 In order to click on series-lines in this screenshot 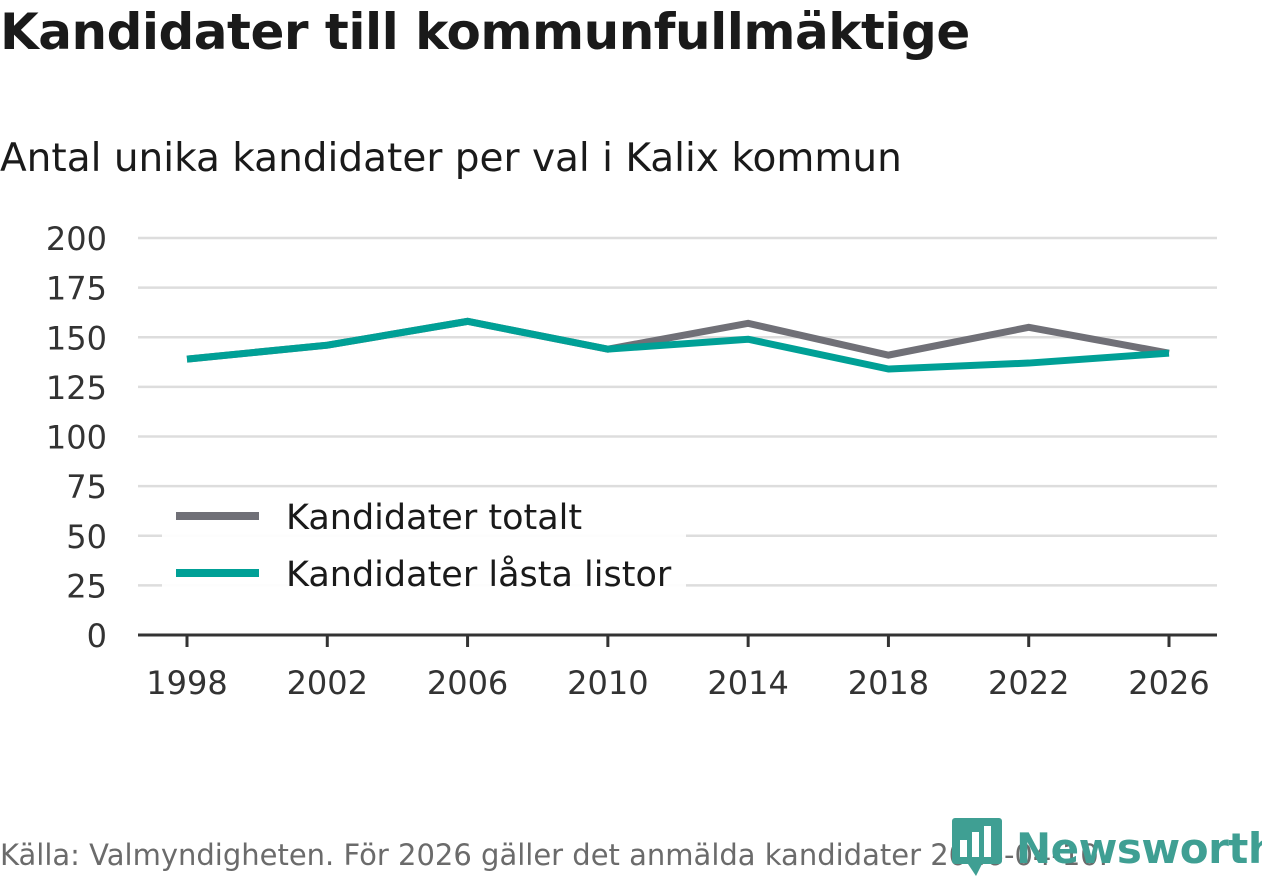, I will do `click(678, 345)`.